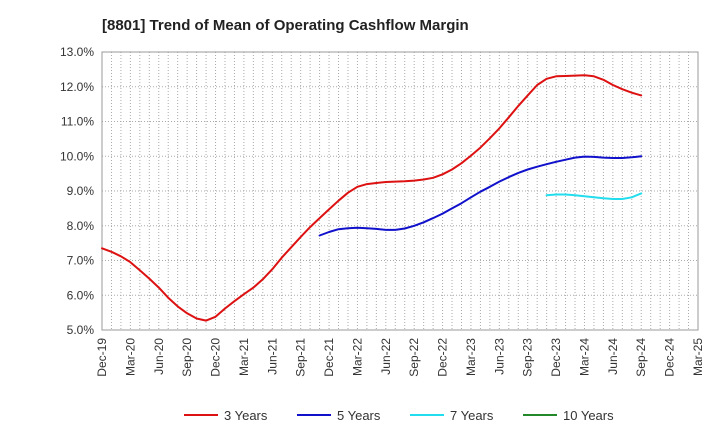  Describe the element at coordinates (528, 357) in the screenshot. I see `x-tick-label: Sep-23` at that location.